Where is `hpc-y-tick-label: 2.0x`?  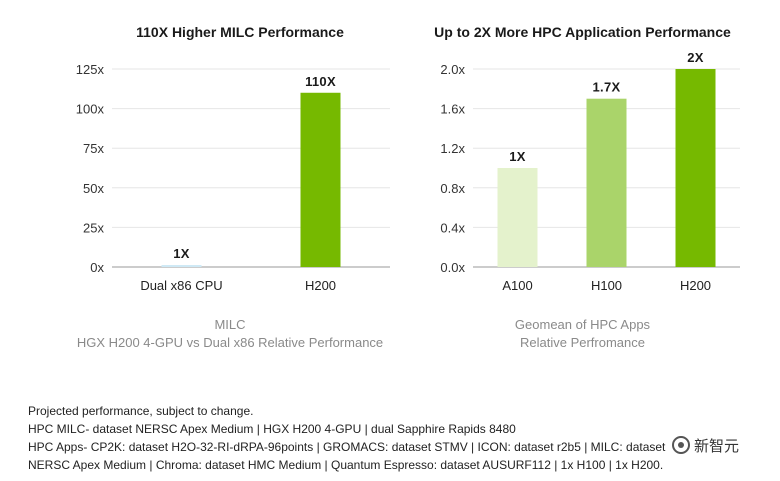 hpc-y-tick-label: 2.0x is located at coordinates (452, 69).